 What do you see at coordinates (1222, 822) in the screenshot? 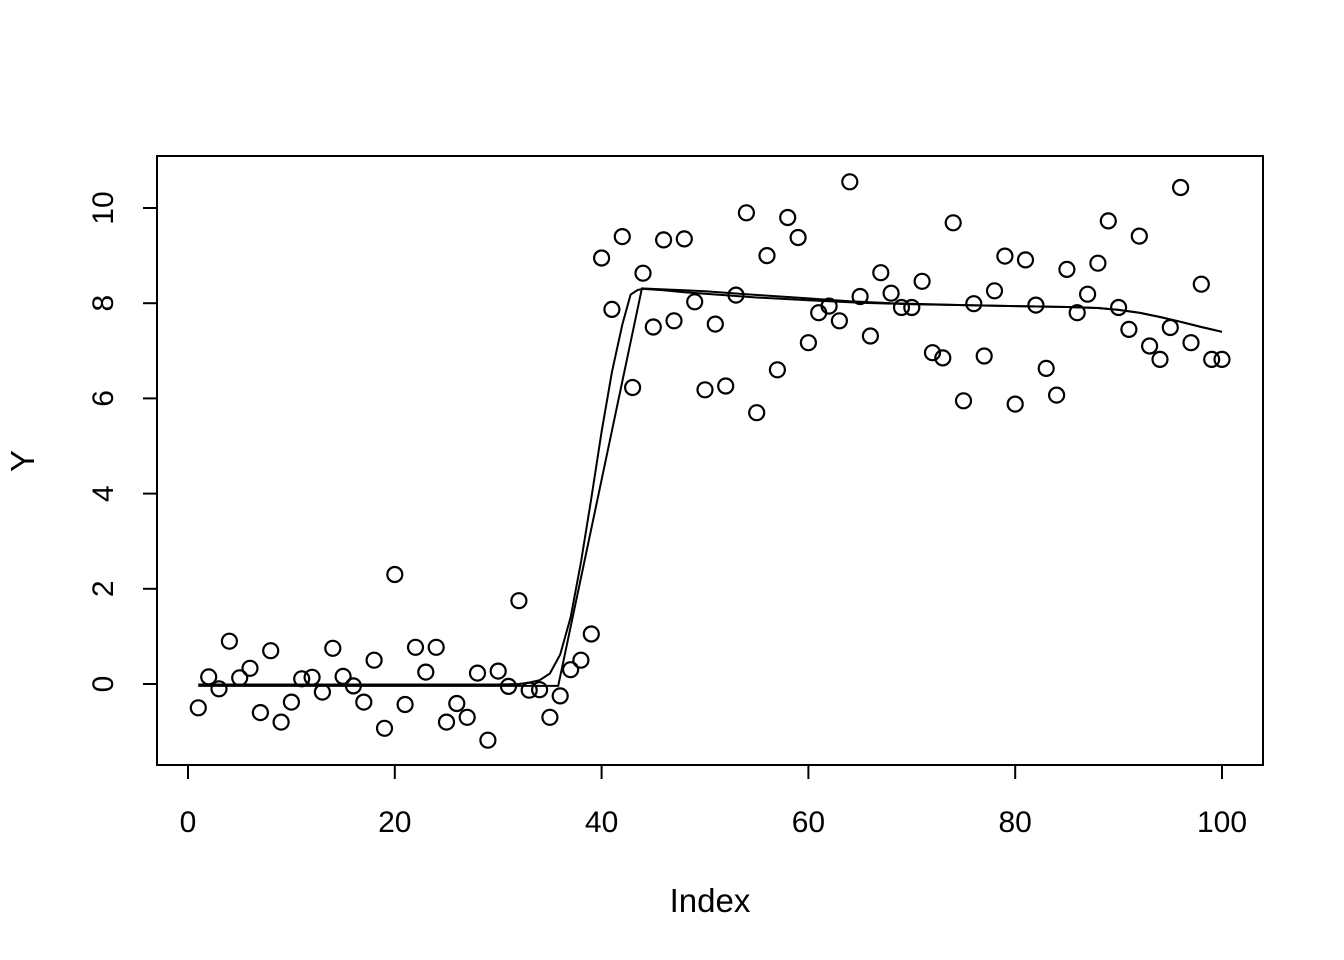
I see `x-tick-label: 100` at bounding box center [1222, 822].